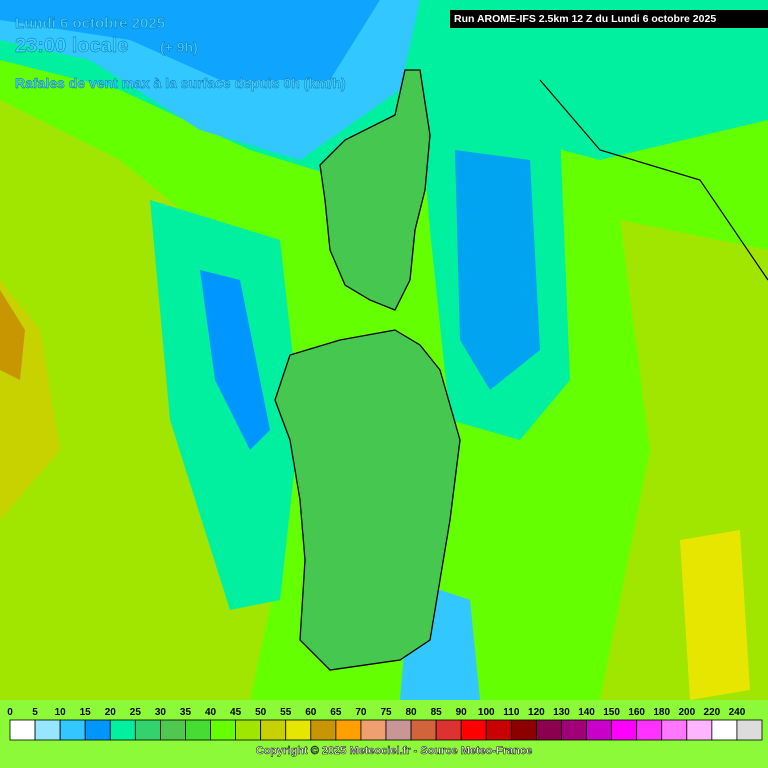 Image resolution: width=768 pixels, height=768 pixels. What do you see at coordinates (286, 712) in the screenshot?
I see `legend-label: 55` at bounding box center [286, 712].